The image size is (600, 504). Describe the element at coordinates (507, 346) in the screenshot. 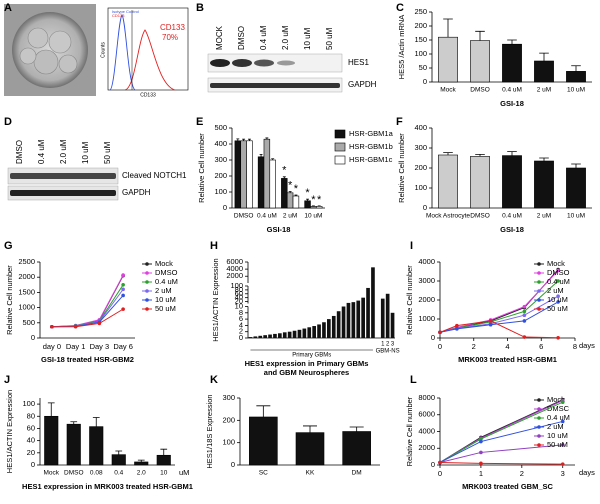

I see `x-tick-label: 4` at that location.